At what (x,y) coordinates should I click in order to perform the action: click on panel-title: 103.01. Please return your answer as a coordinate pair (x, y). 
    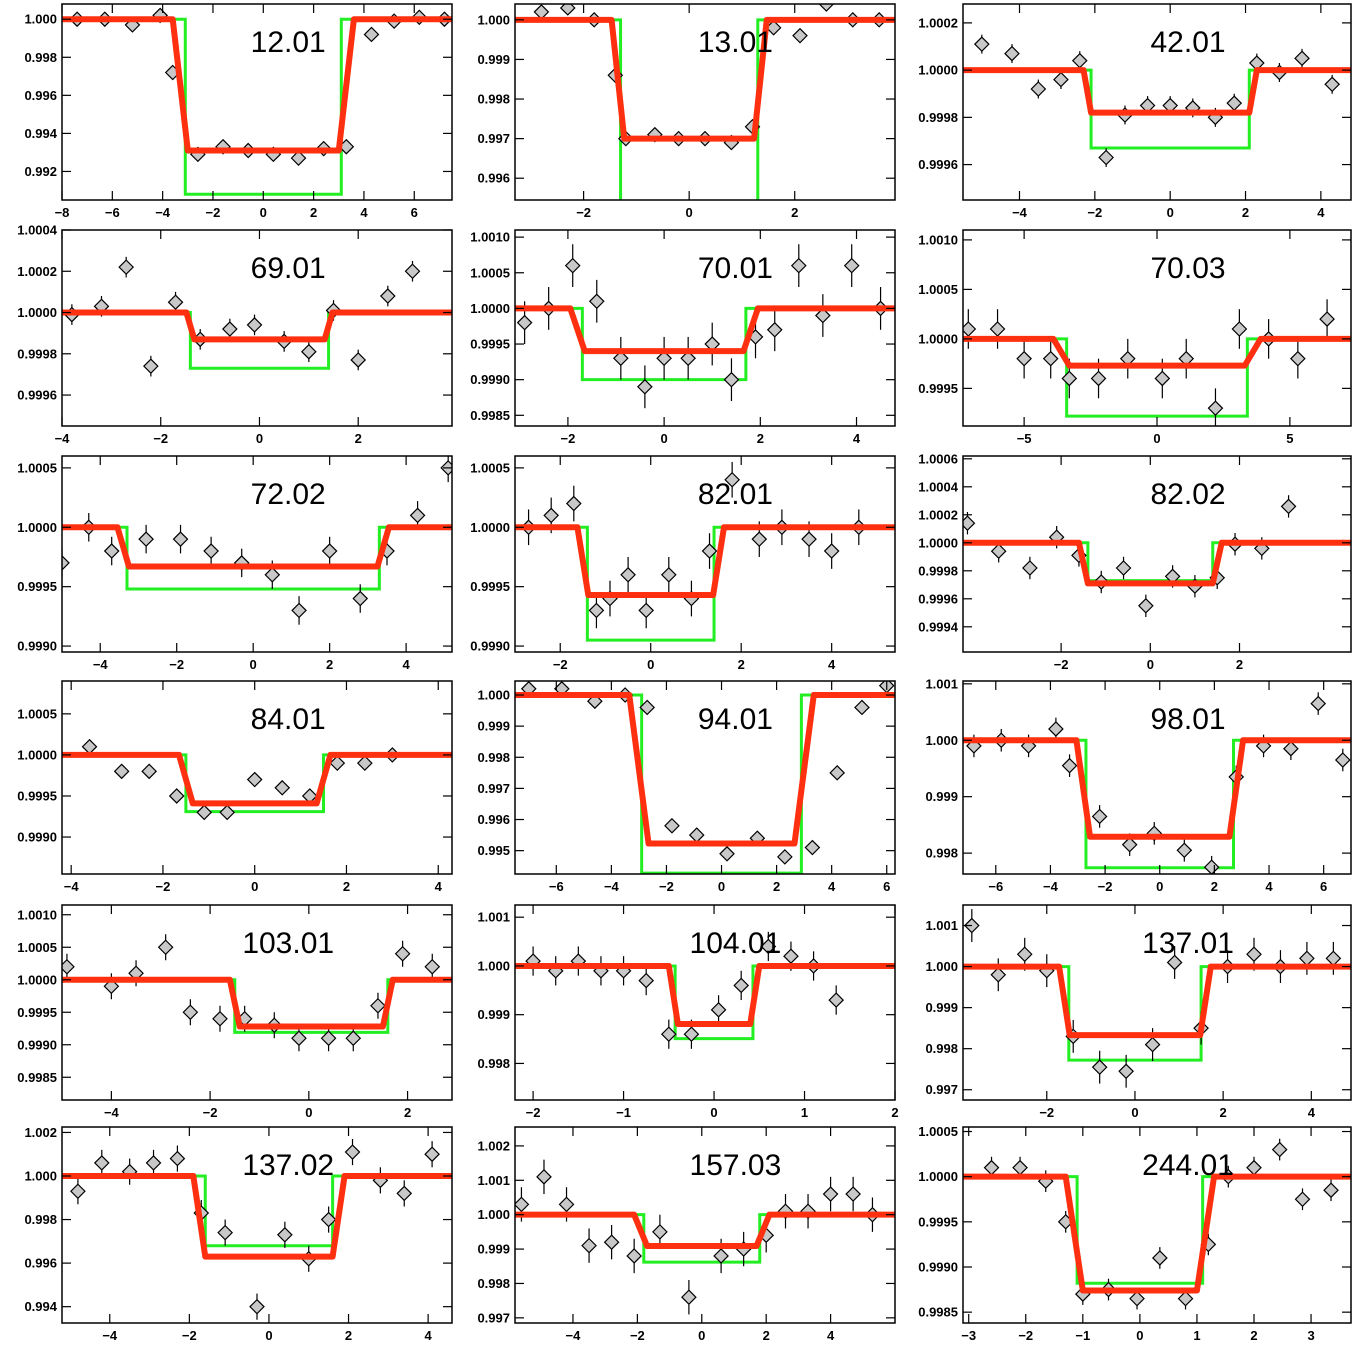
    Looking at the image, I should click on (288, 943).